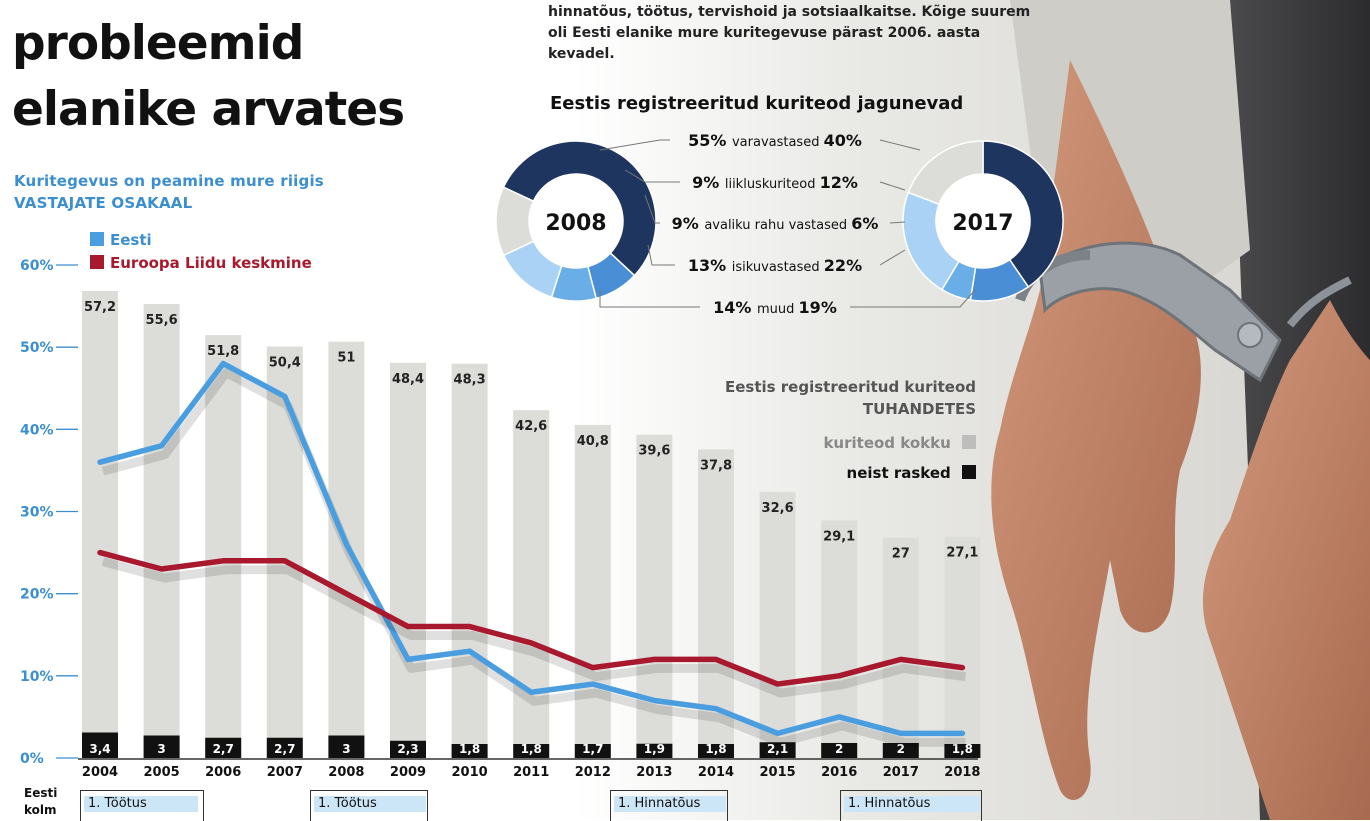 This screenshot has height=821, width=1370. I want to click on donut-row-label: 13% isikuvastased 22%, so click(775, 265).